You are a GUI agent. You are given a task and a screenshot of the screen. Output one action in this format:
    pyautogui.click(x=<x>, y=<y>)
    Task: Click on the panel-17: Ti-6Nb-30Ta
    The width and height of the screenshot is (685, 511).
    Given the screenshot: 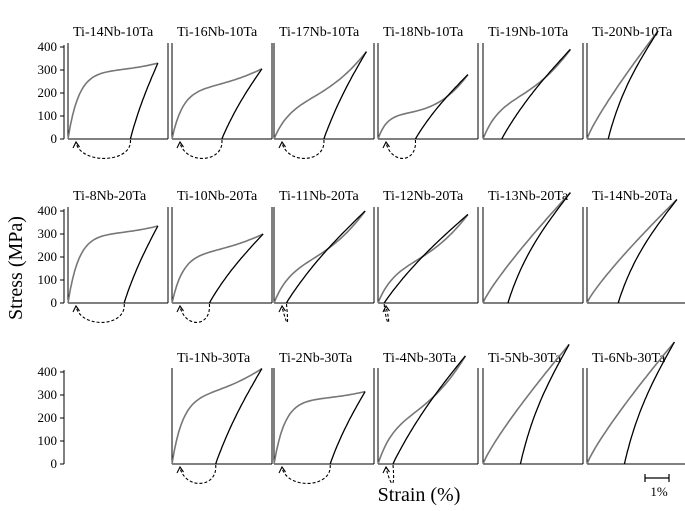 What is the action you would take?
    pyautogui.click(x=635, y=403)
    